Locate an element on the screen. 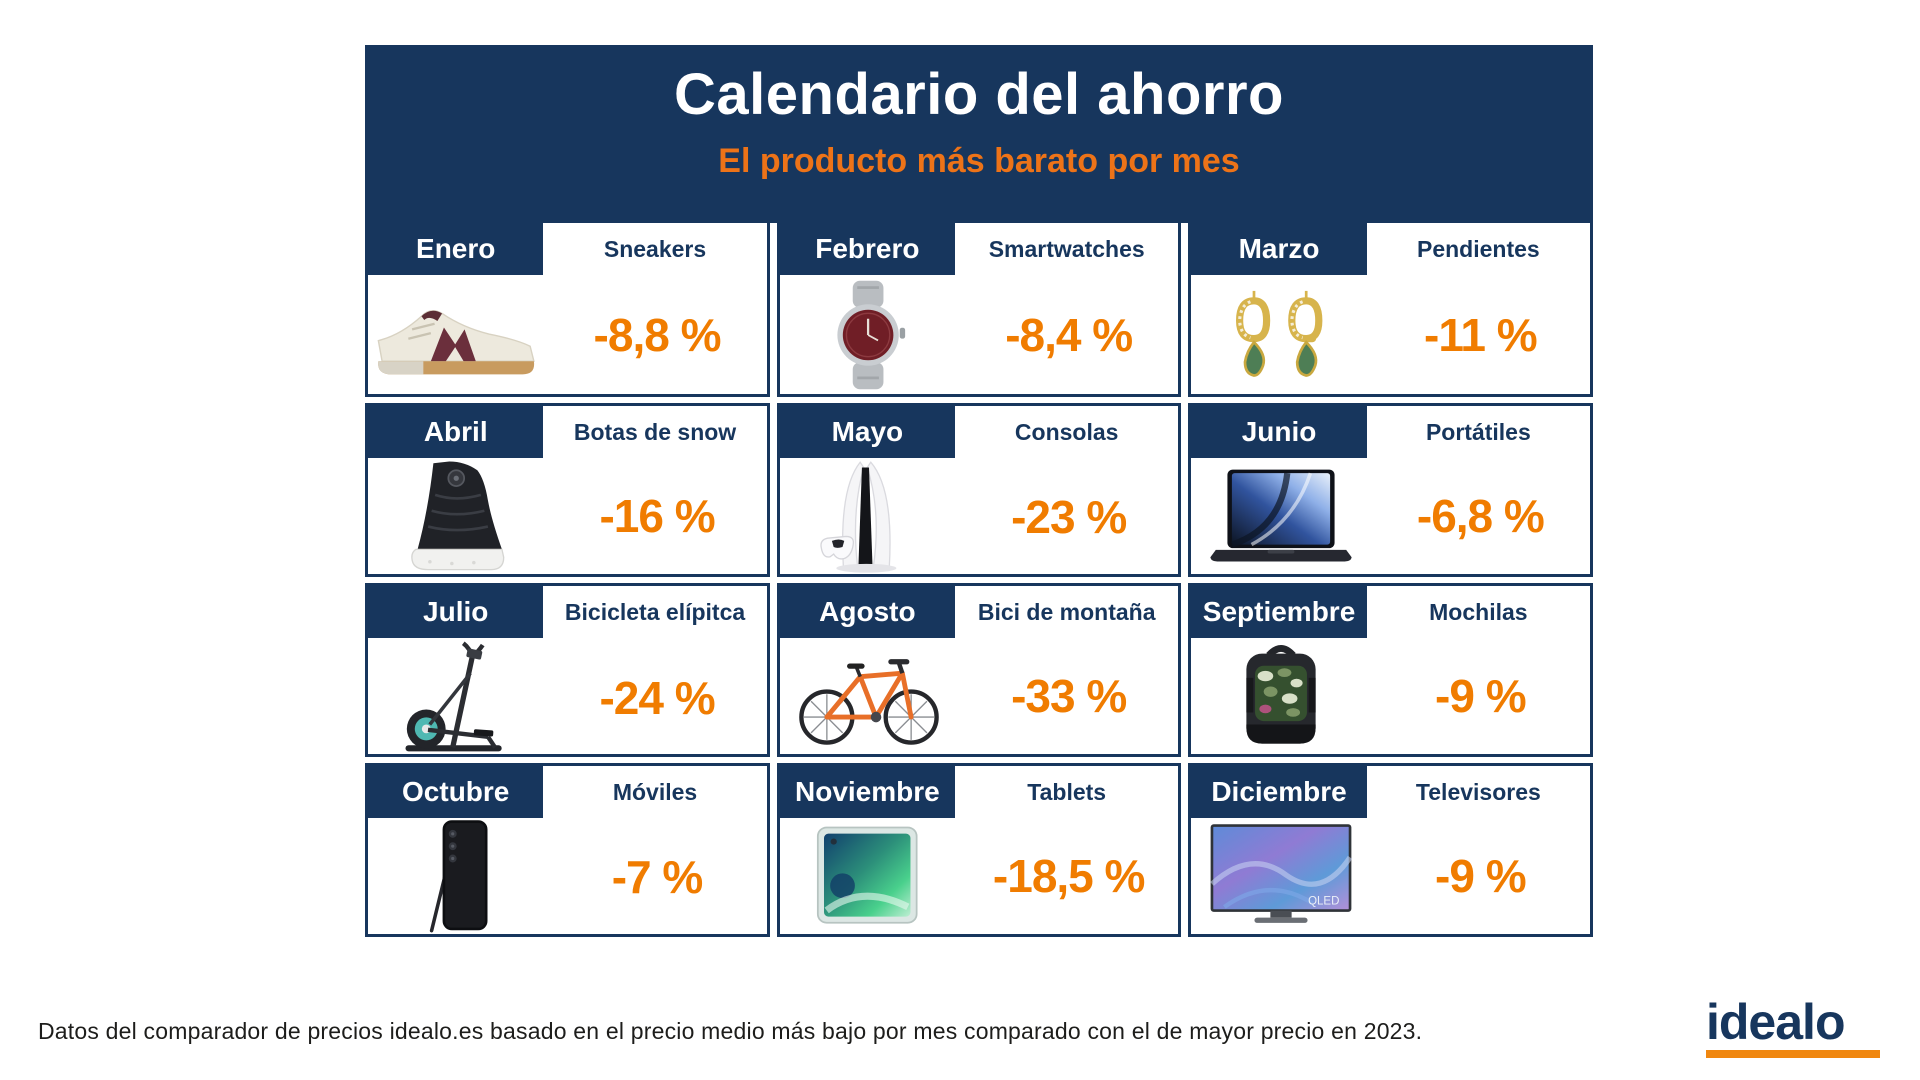  product-label: Pendientes is located at coordinates (1478, 249).